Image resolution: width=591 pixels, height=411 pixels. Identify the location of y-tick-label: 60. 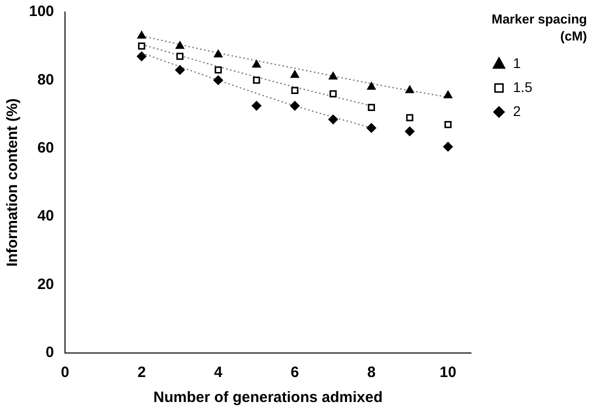
(45, 148).